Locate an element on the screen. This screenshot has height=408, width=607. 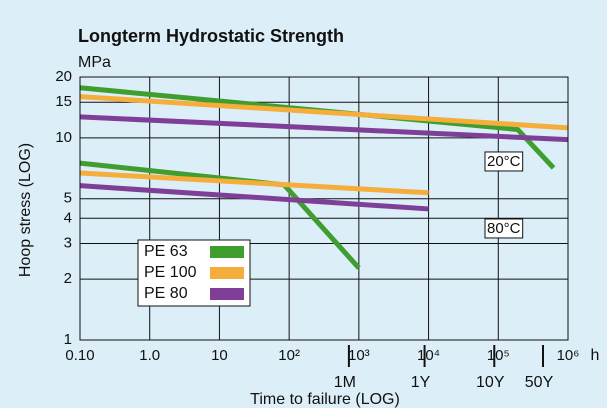
x2-tick-label: 1M is located at coordinates (345, 382).